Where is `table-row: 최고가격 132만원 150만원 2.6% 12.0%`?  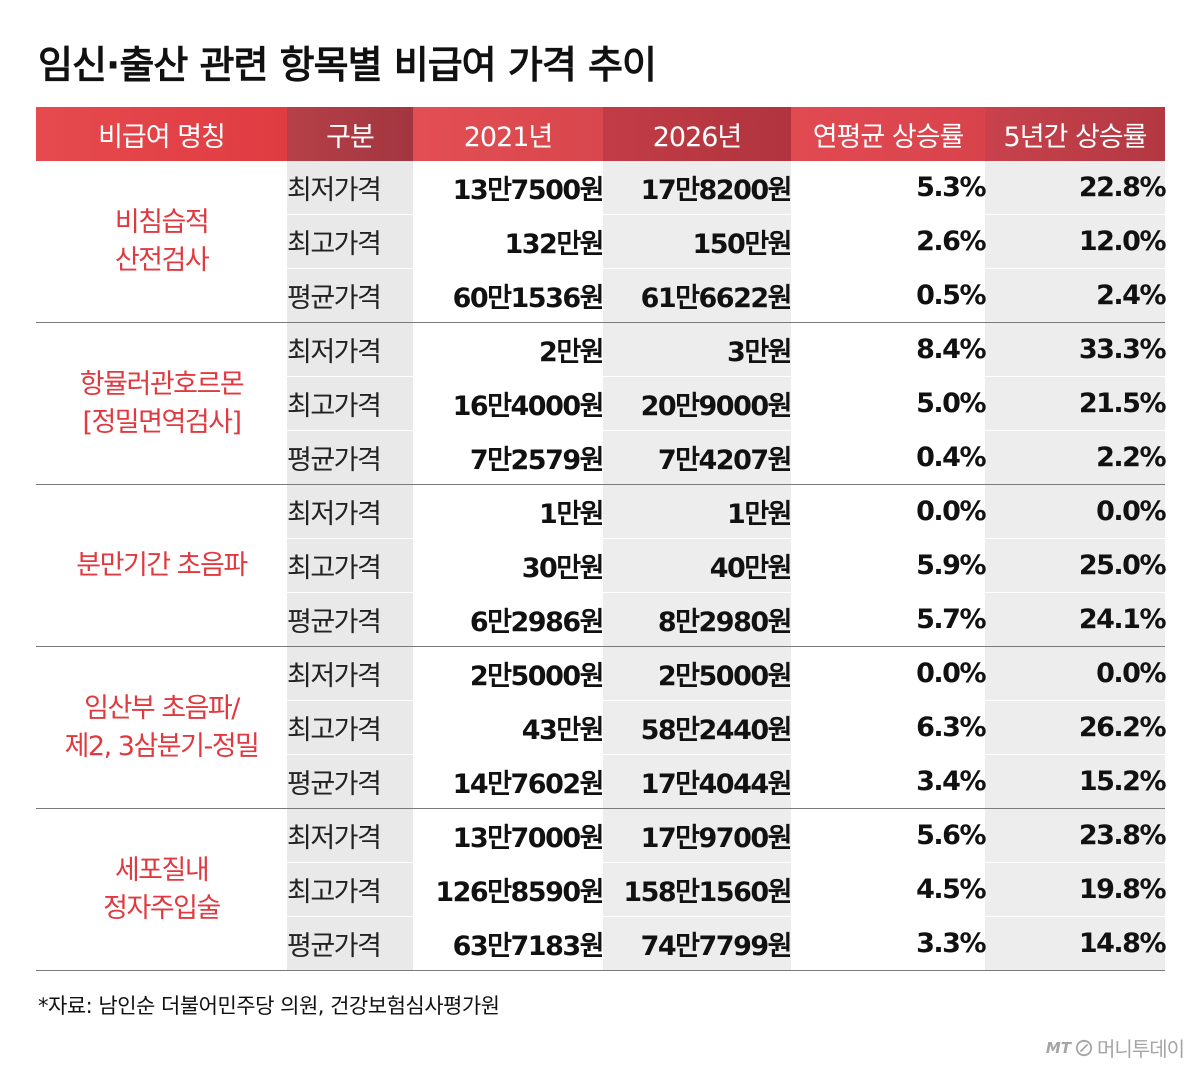
table-row: 최고가격 132만원 150만원 2.6% 12.0% is located at coordinates (601, 241).